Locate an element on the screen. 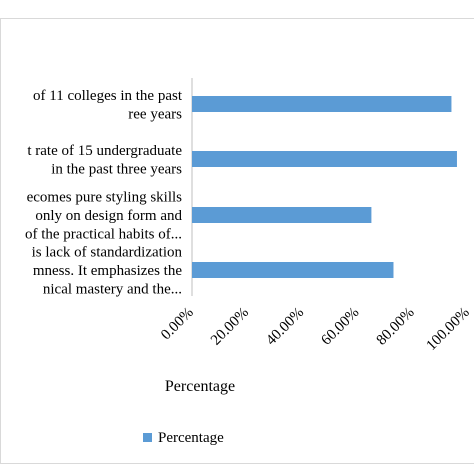  category-label: ecomes pure styling skills is located at coordinates (105, 198).